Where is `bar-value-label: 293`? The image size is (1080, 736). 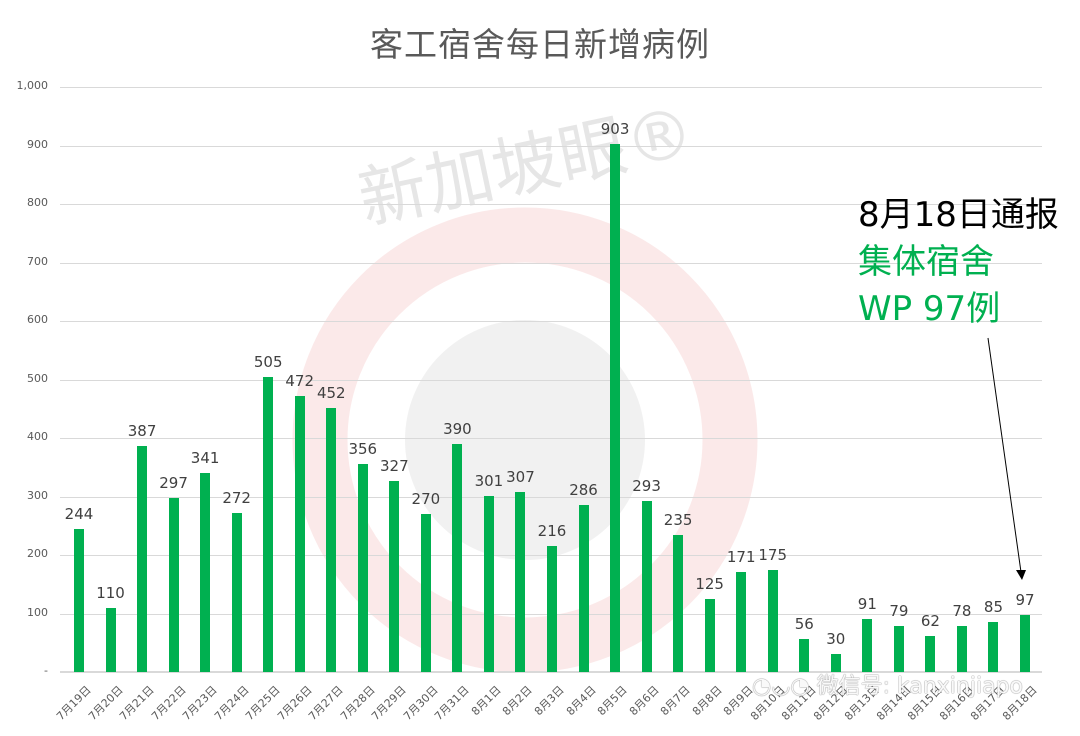
bar-value-label: 293 is located at coordinates (646, 485).